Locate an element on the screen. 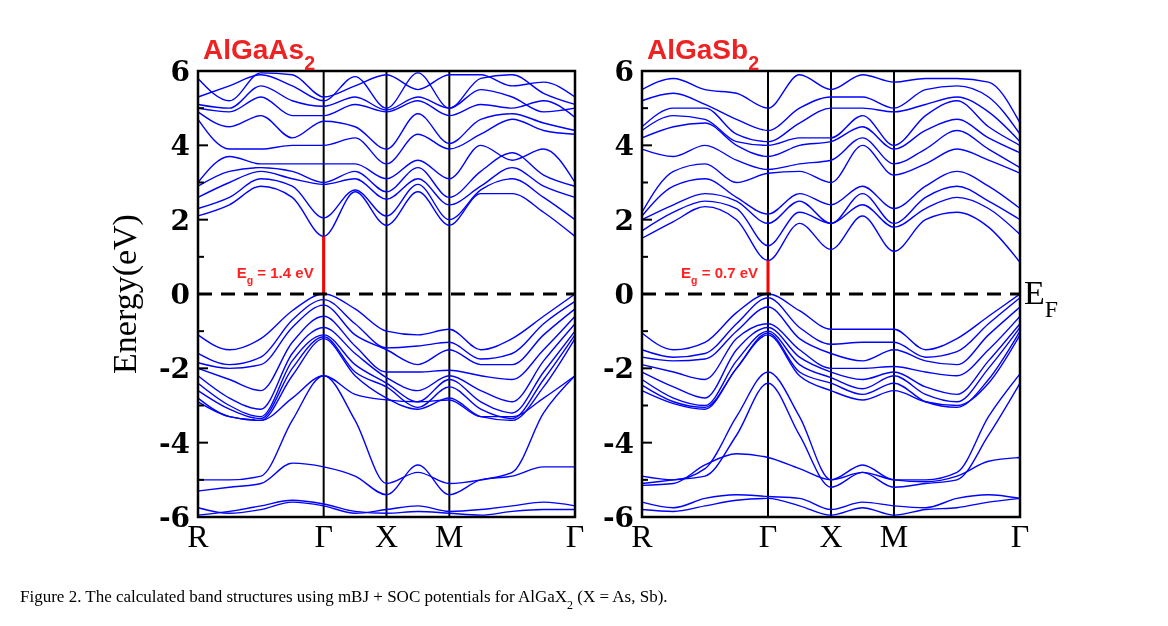  chart-title: AlGaSb$_{2}$ is located at coordinates (703, 54).